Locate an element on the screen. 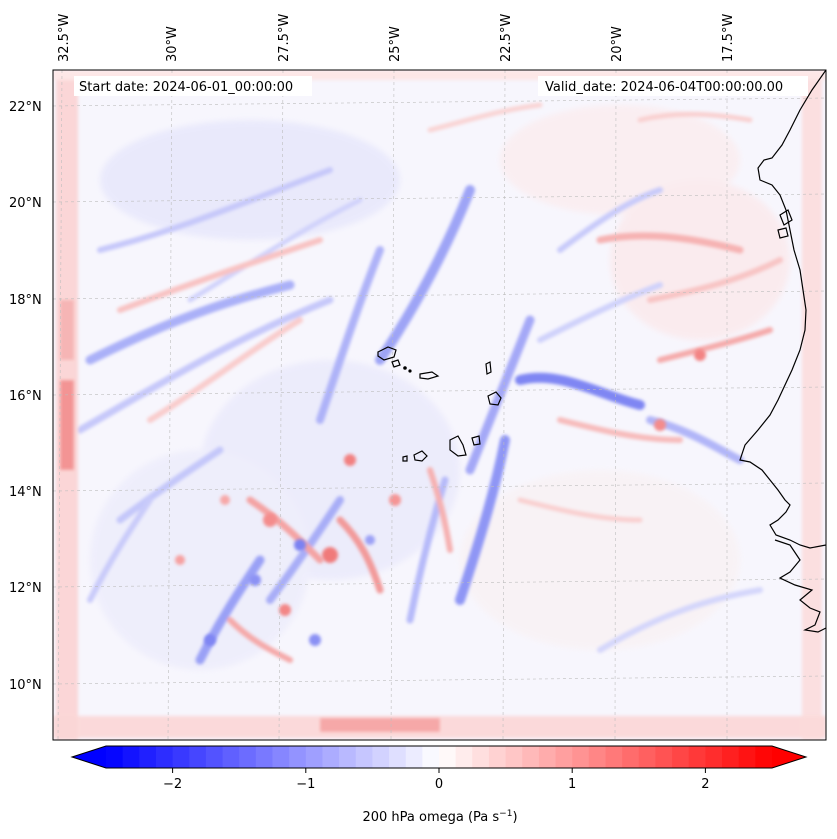 The image size is (837, 839). lon-label-20w: 20°W is located at coordinates (617, 44).